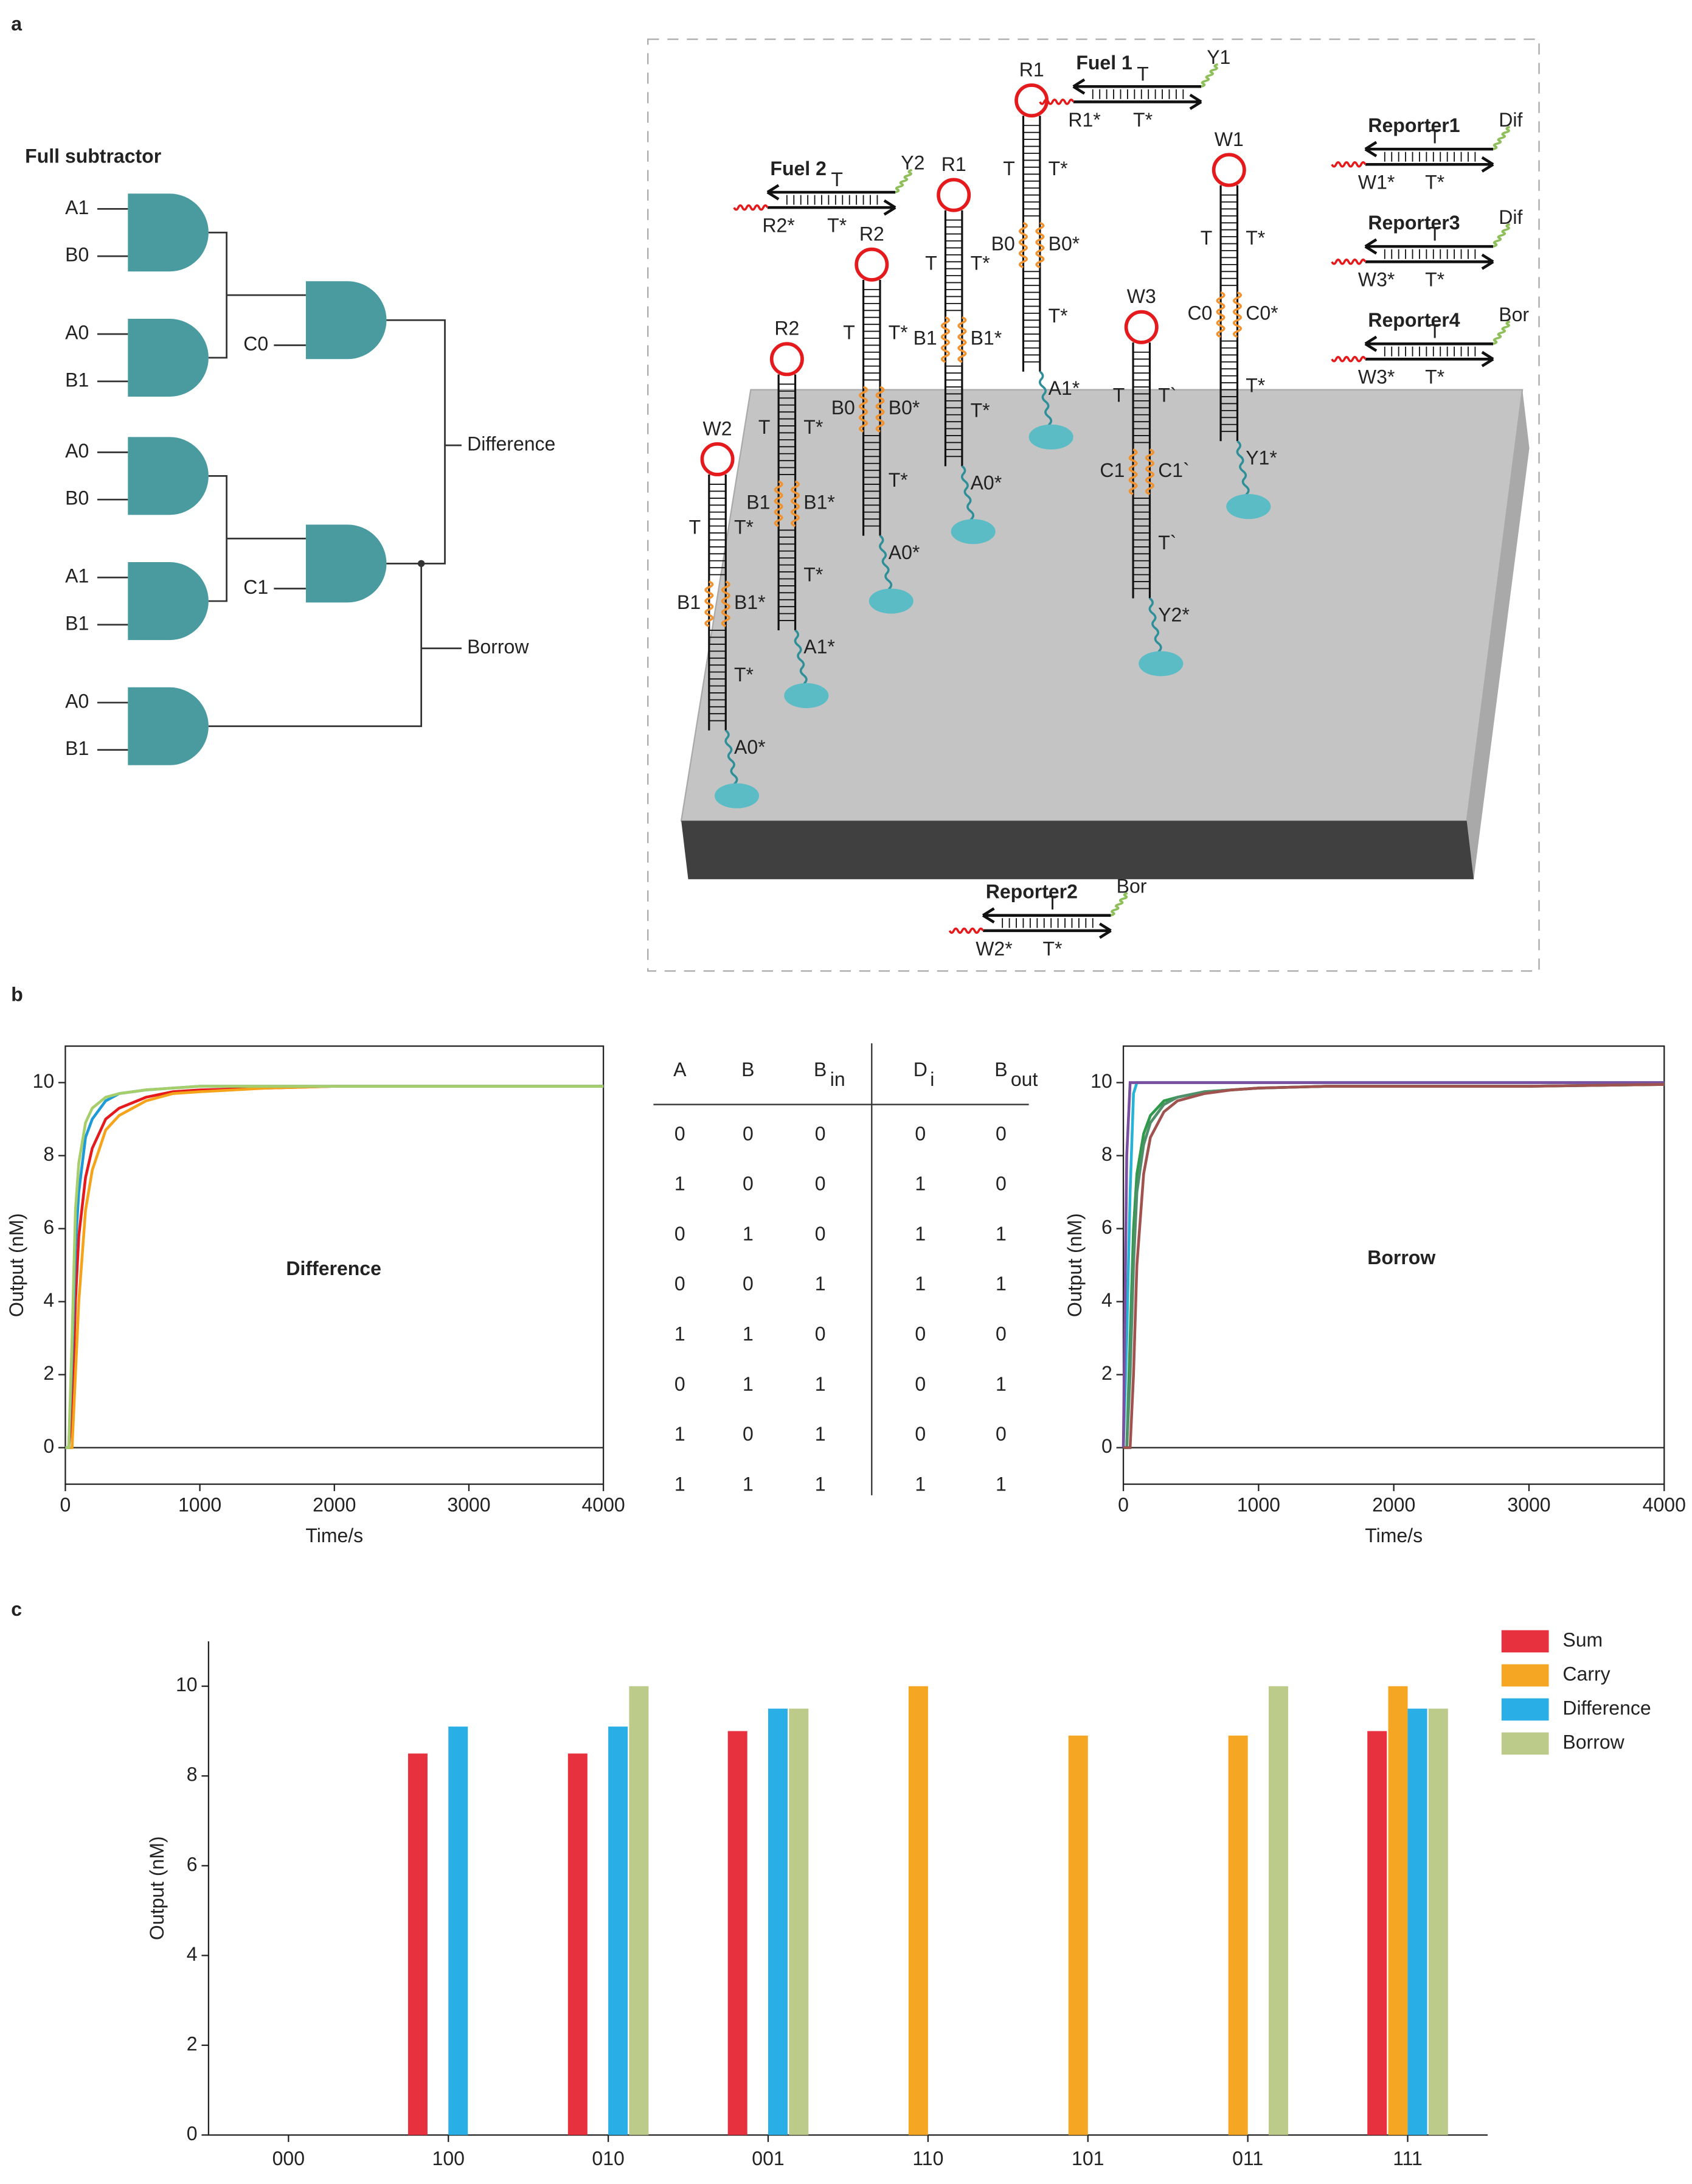 The width and height of the screenshot is (1692, 2184). Describe the element at coordinates (334, 1535) in the screenshot. I see `x-axis-label: Time/s` at that location.